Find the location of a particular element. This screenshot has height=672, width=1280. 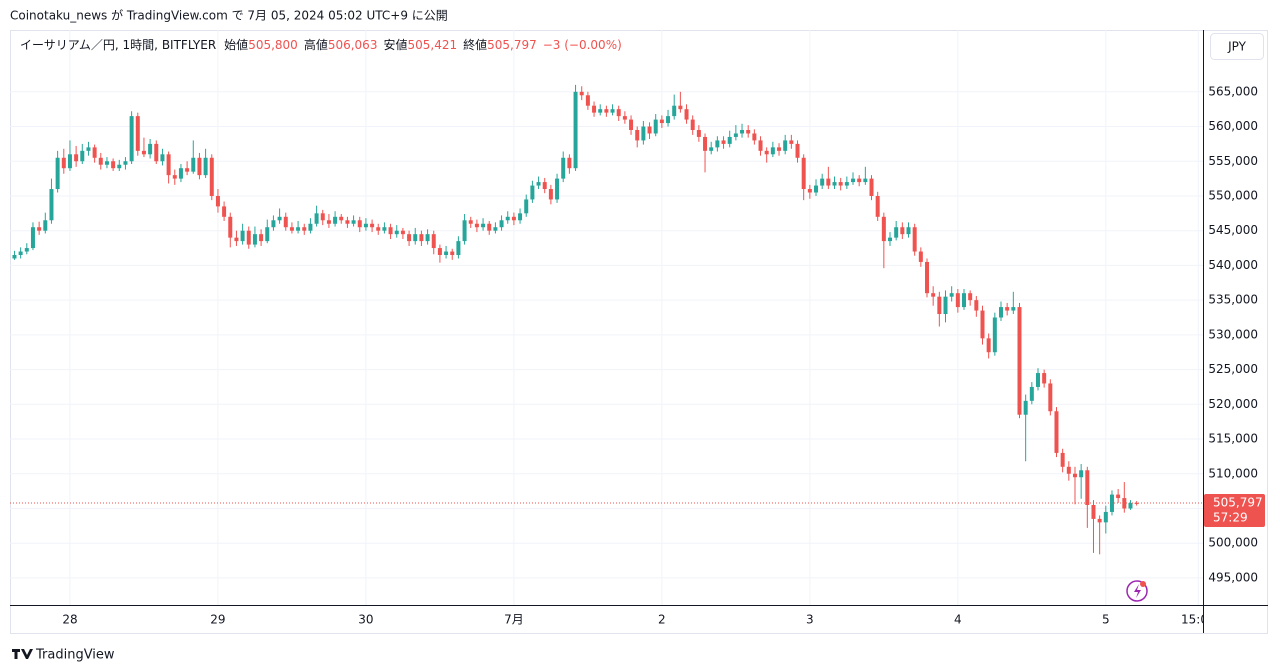

x-tick-label: 5 is located at coordinates (1106, 620).